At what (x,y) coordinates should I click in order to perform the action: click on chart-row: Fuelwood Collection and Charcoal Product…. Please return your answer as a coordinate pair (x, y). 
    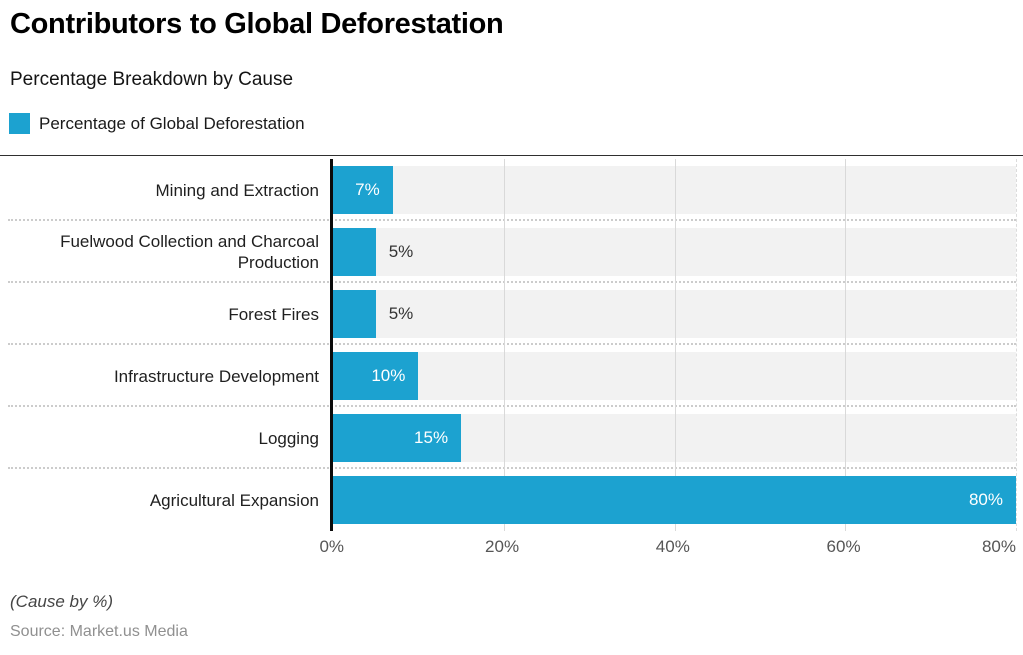
    Looking at the image, I should click on (511, 252).